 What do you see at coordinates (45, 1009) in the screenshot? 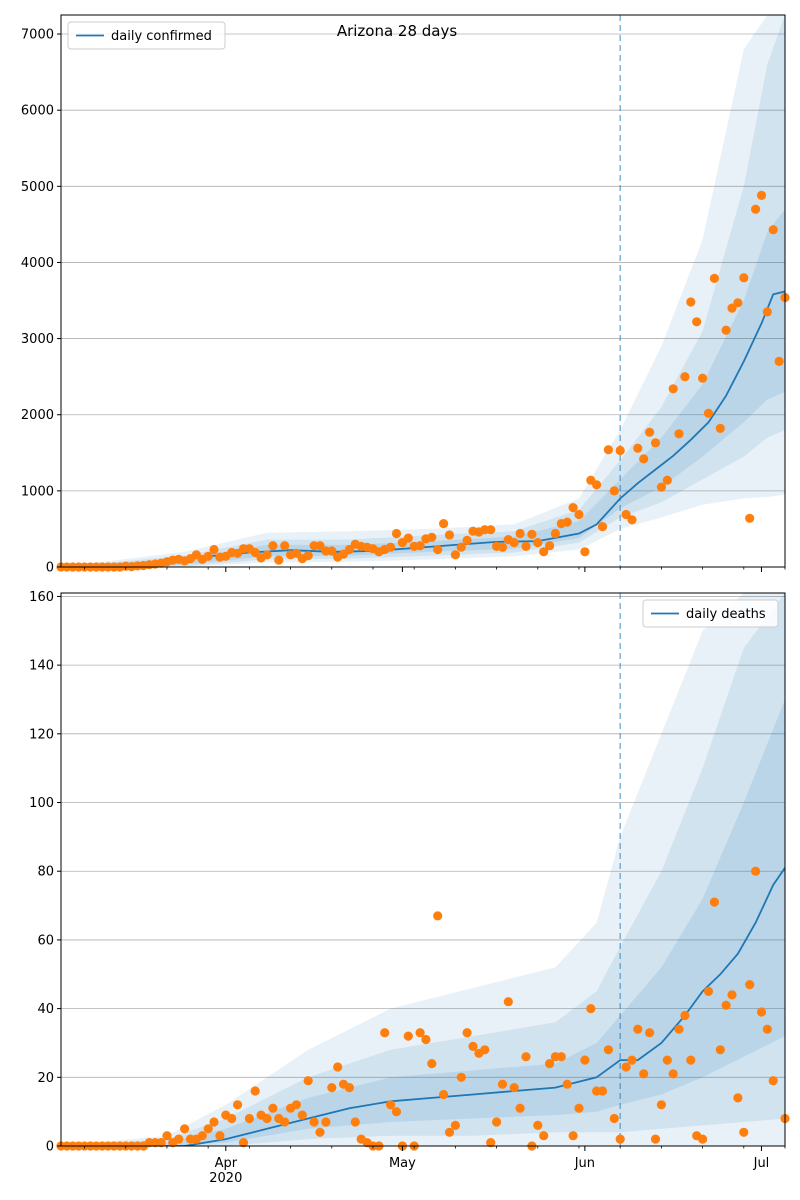
I see `y-tick-label: 40` at bounding box center [45, 1009].